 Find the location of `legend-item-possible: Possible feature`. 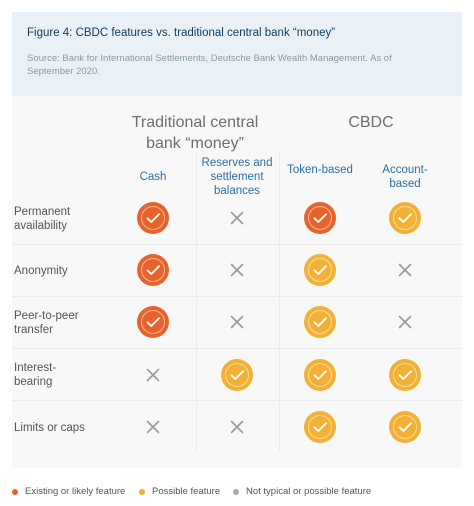

legend-item-possible: Possible feature is located at coordinates (179, 491).